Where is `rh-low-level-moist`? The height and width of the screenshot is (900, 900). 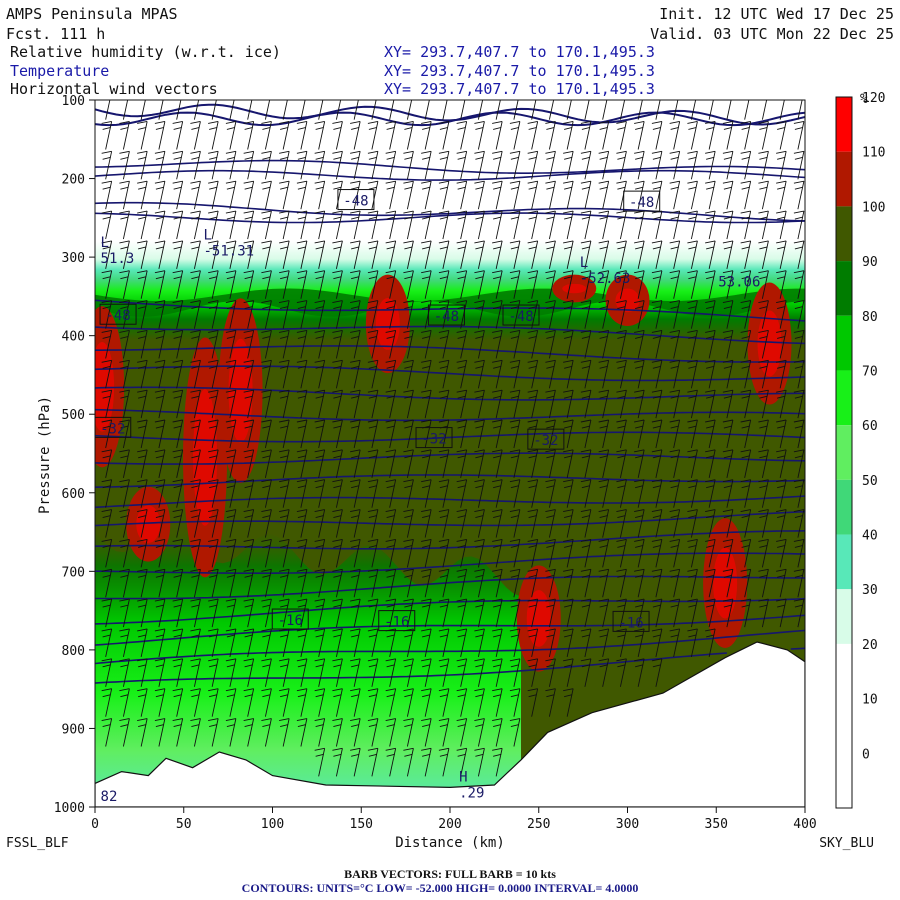 rh-low-level-moist is located at coordinates (308, 665).